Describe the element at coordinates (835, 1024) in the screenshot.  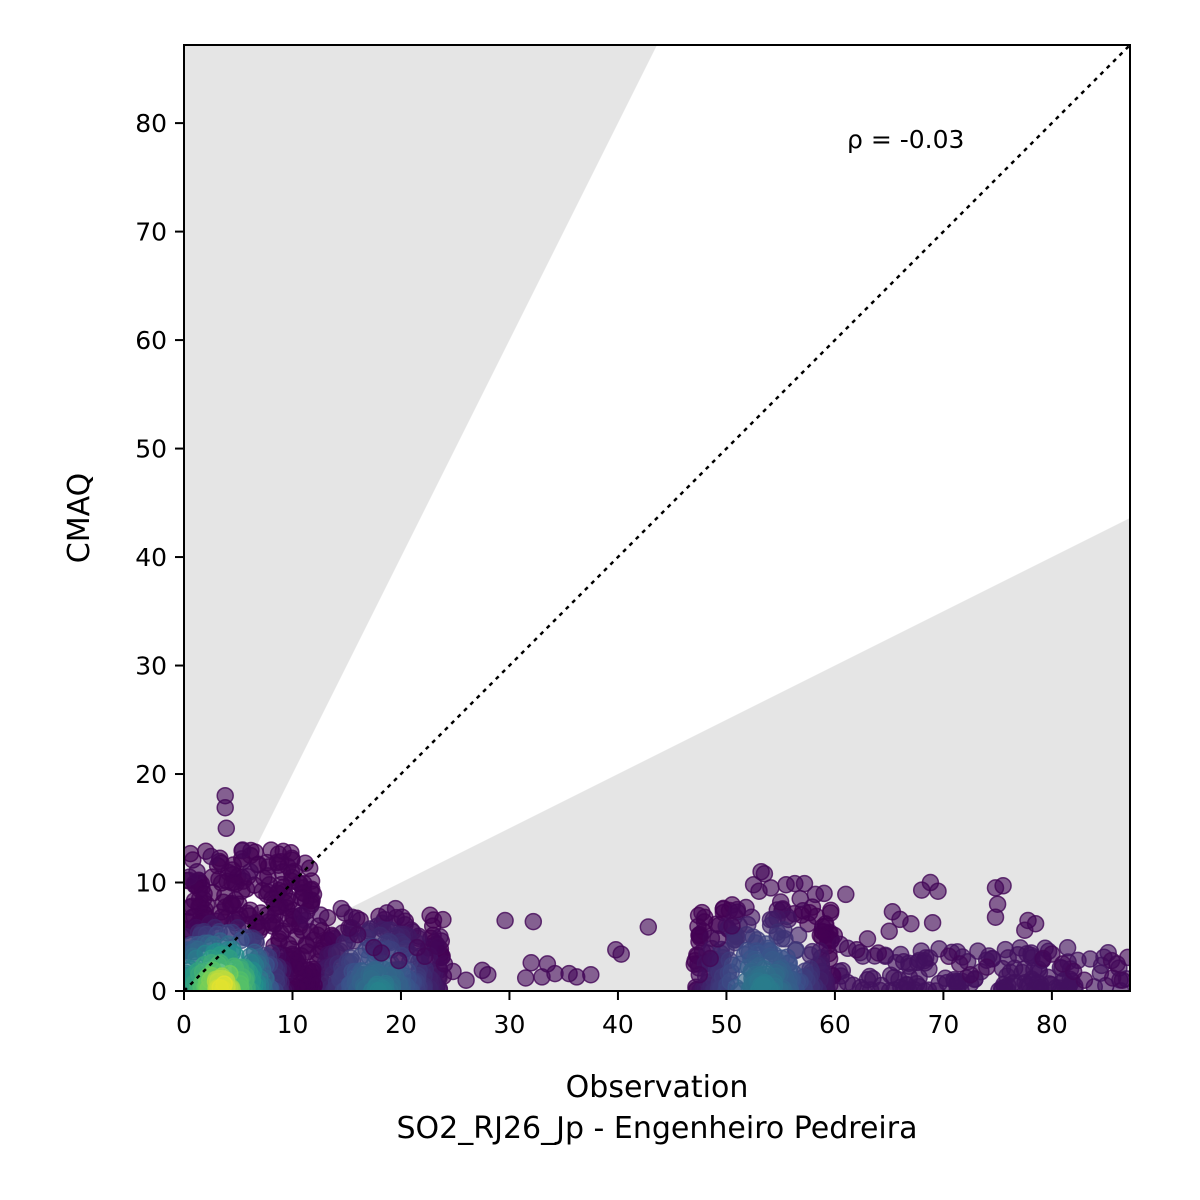
I see `x-tick-label: 60` at that location.